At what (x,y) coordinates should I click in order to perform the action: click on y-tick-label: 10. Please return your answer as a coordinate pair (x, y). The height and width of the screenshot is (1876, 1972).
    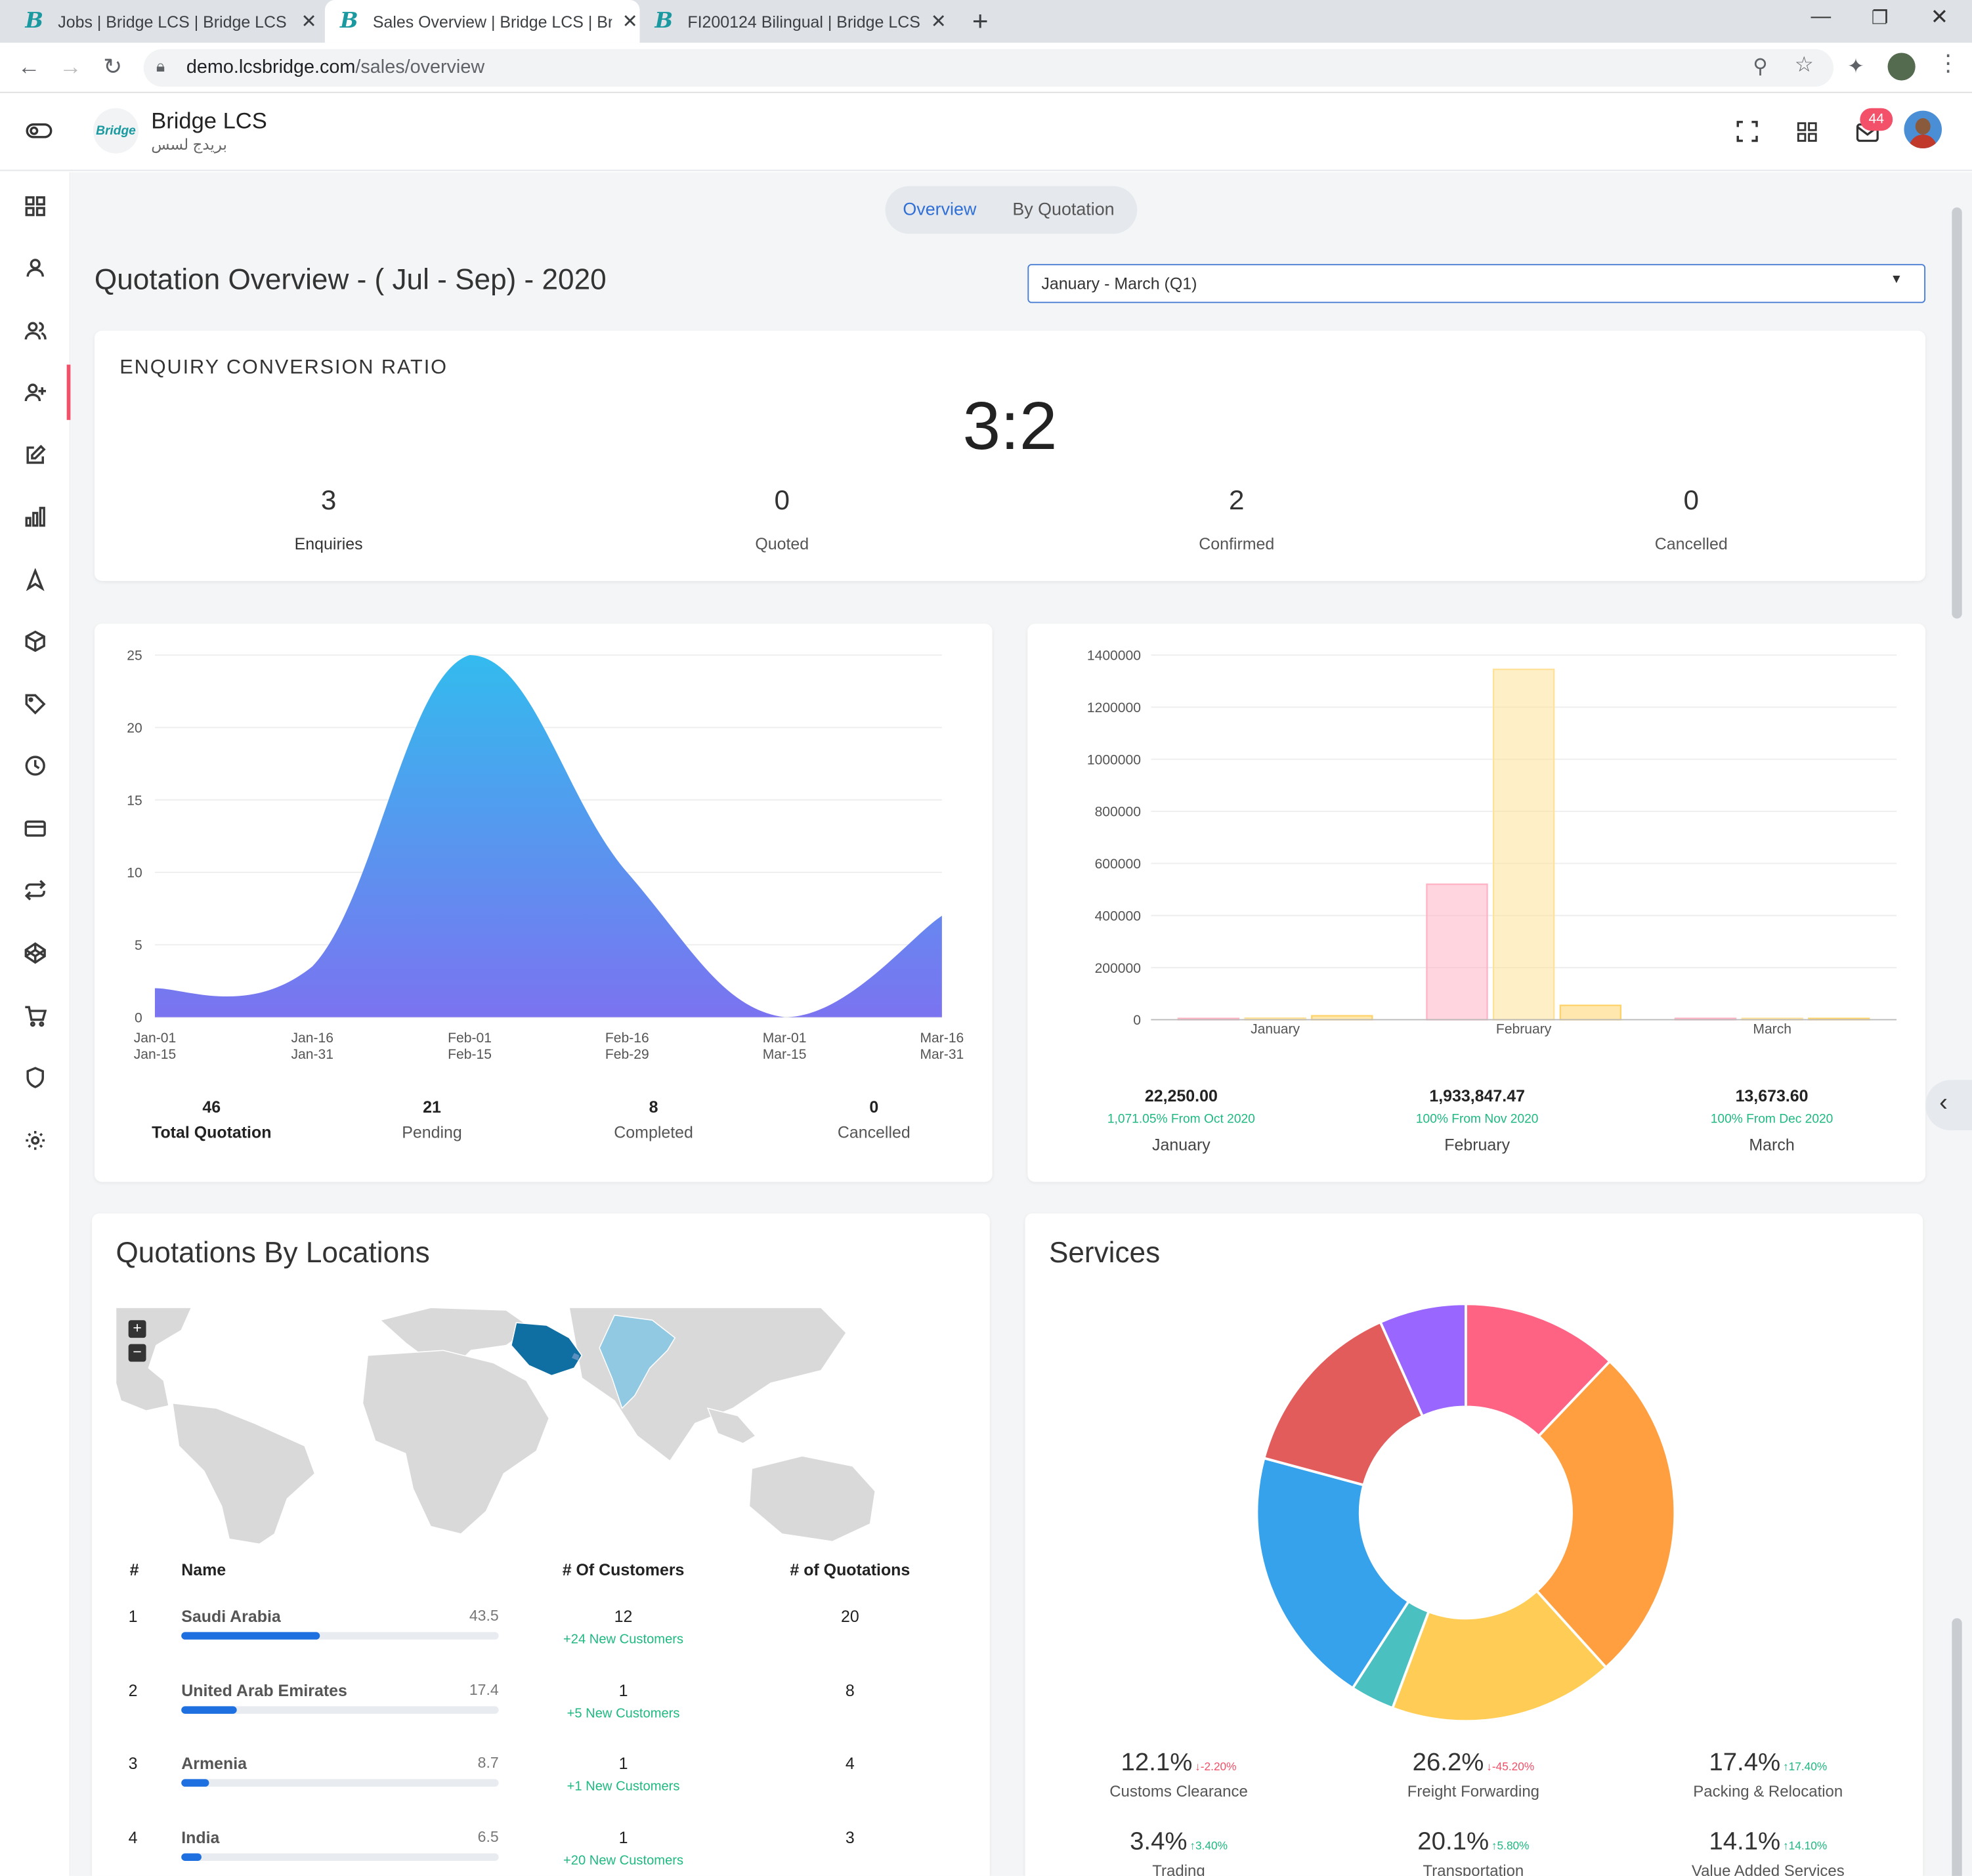
    Looking at the image, I should click on (134, 873).